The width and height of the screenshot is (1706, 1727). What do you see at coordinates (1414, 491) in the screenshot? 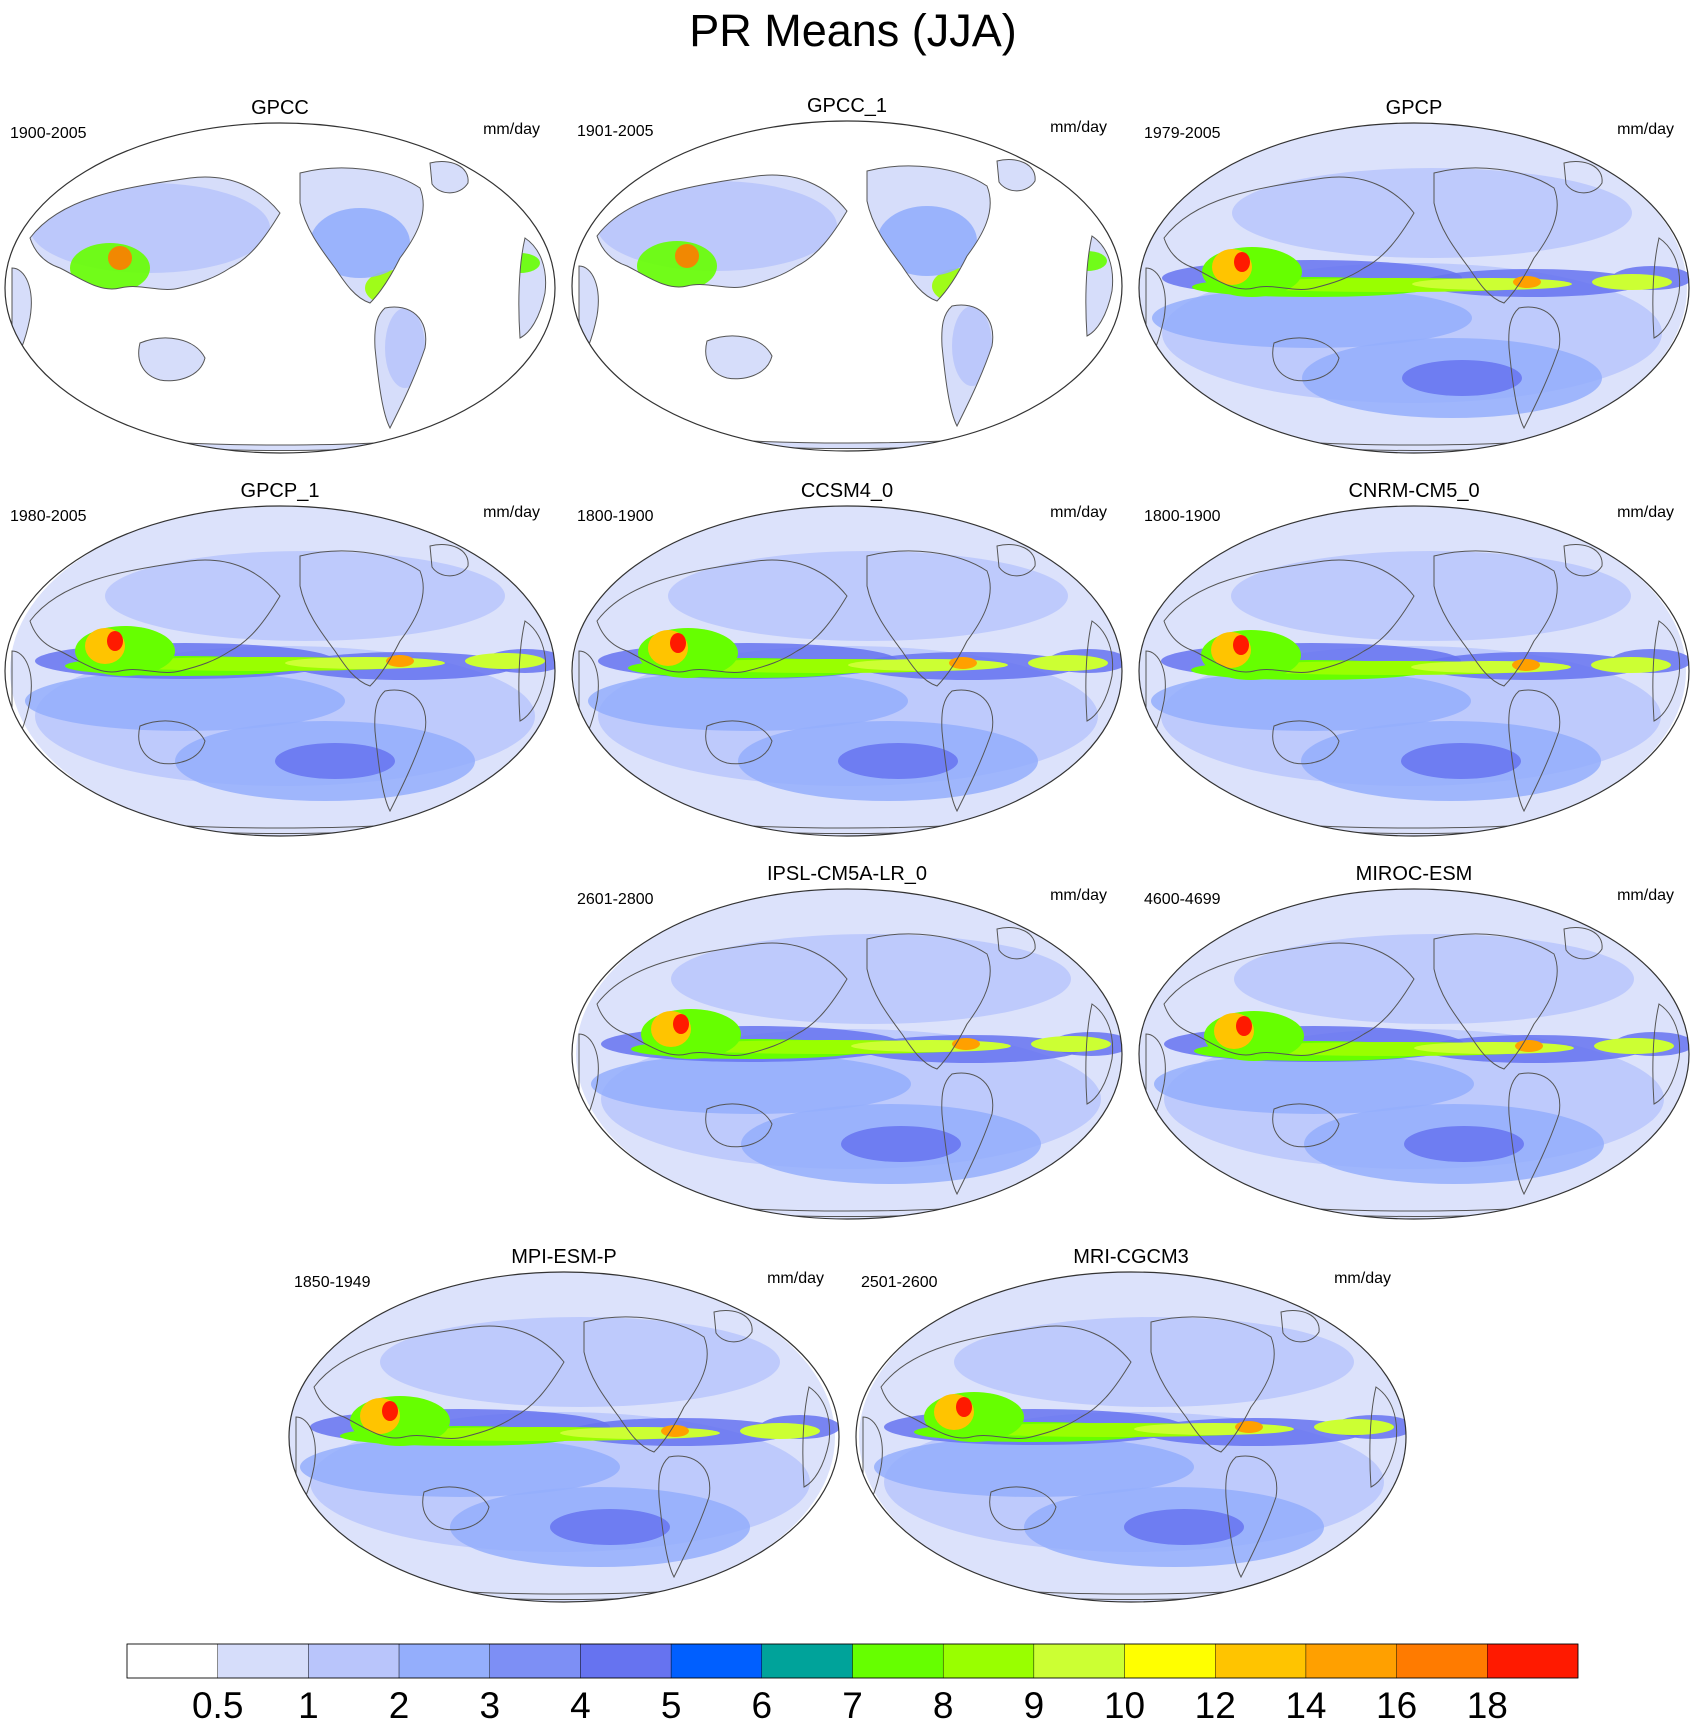
I see `panel-title: CNRM-CM5_0` at bounding box center [1414, 491].